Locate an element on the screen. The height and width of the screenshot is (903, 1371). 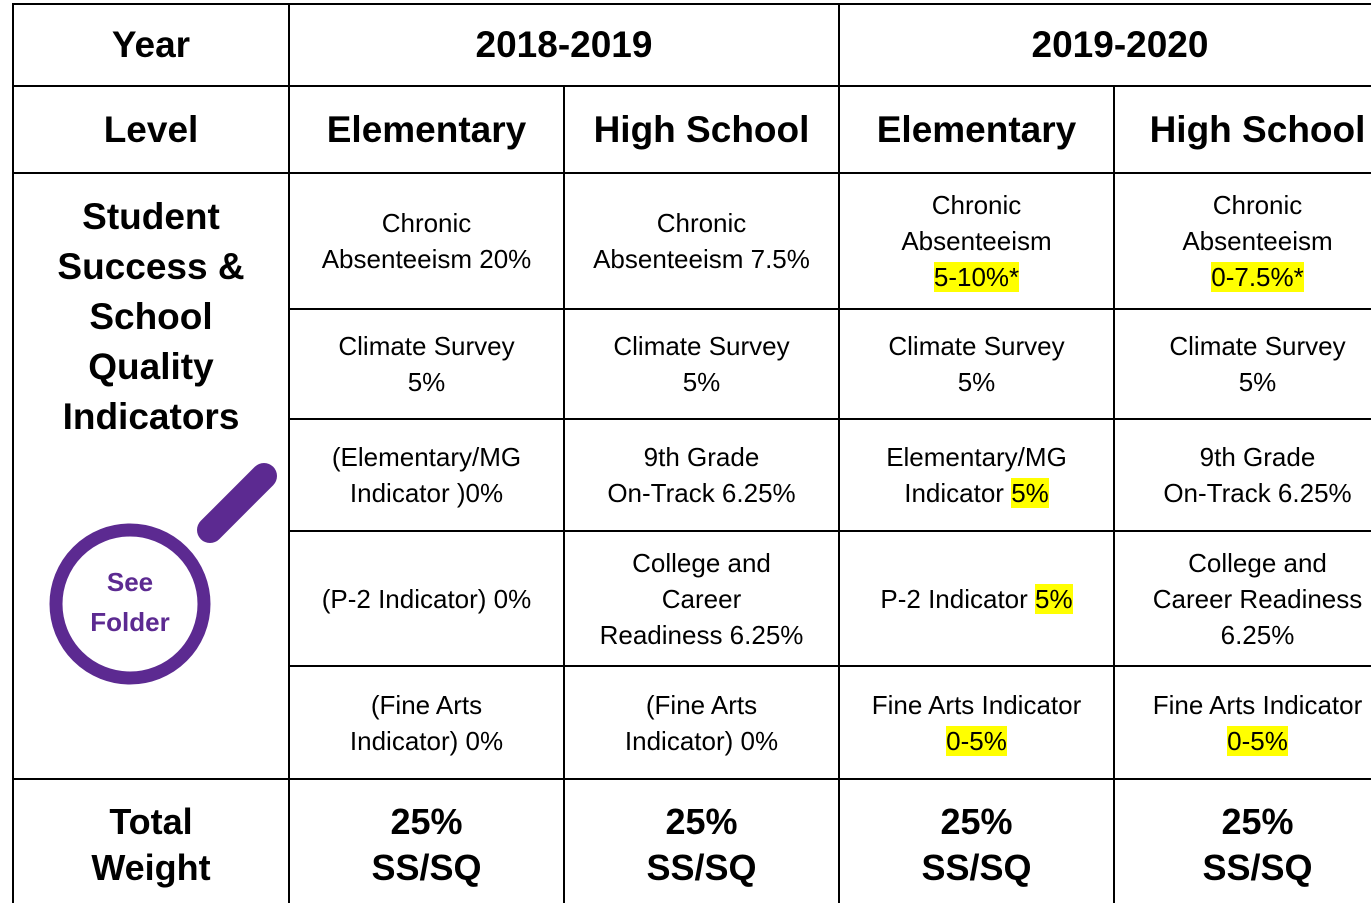
highlight: 0-7.5%* is located at coordinates (1257, 277).